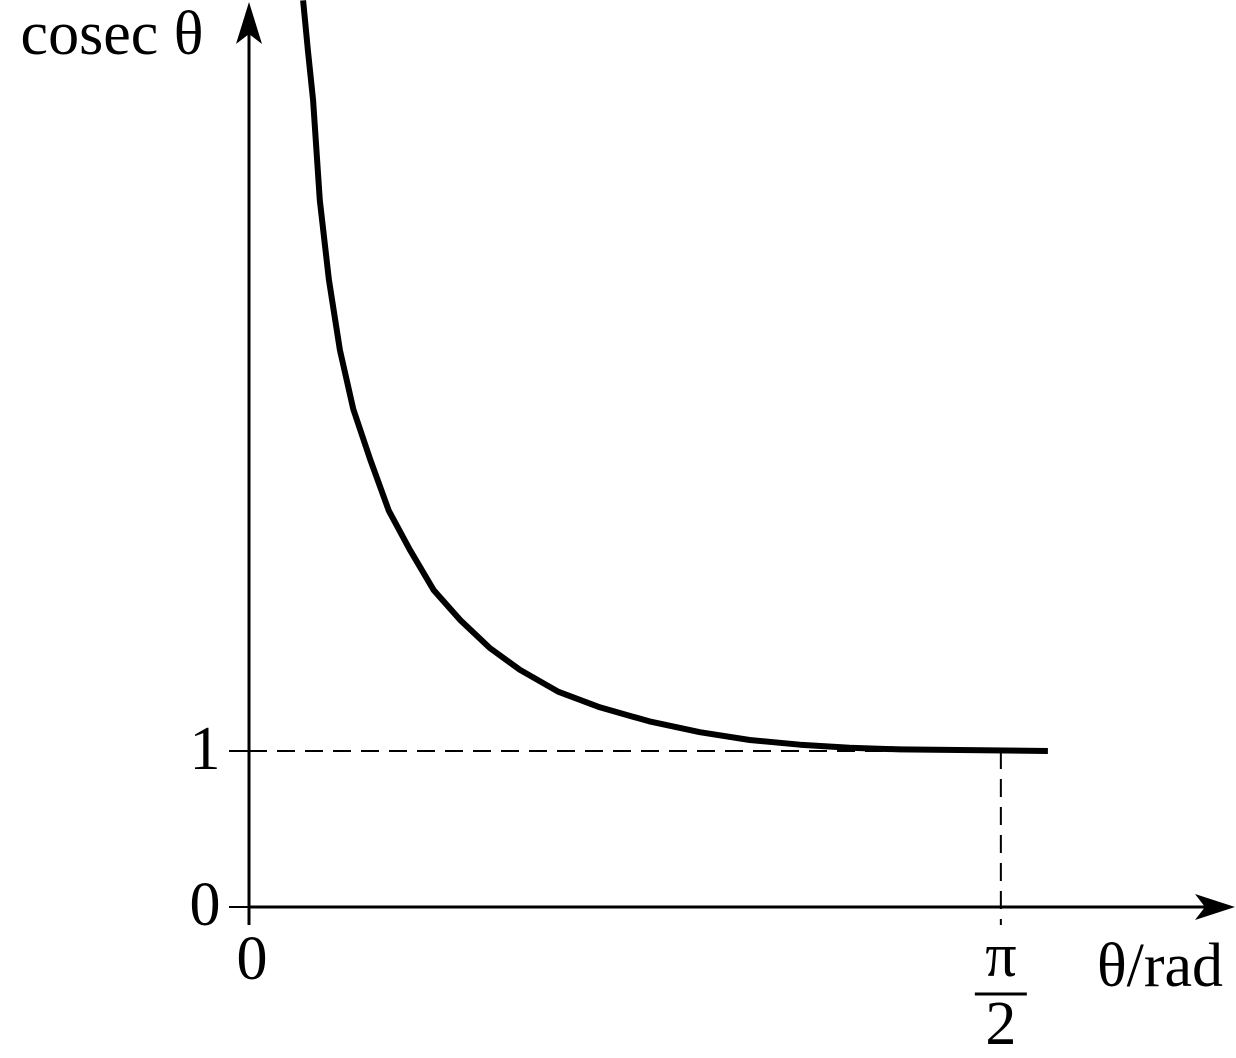  I want to click on y-tick-label: 1, so click(205, 749).